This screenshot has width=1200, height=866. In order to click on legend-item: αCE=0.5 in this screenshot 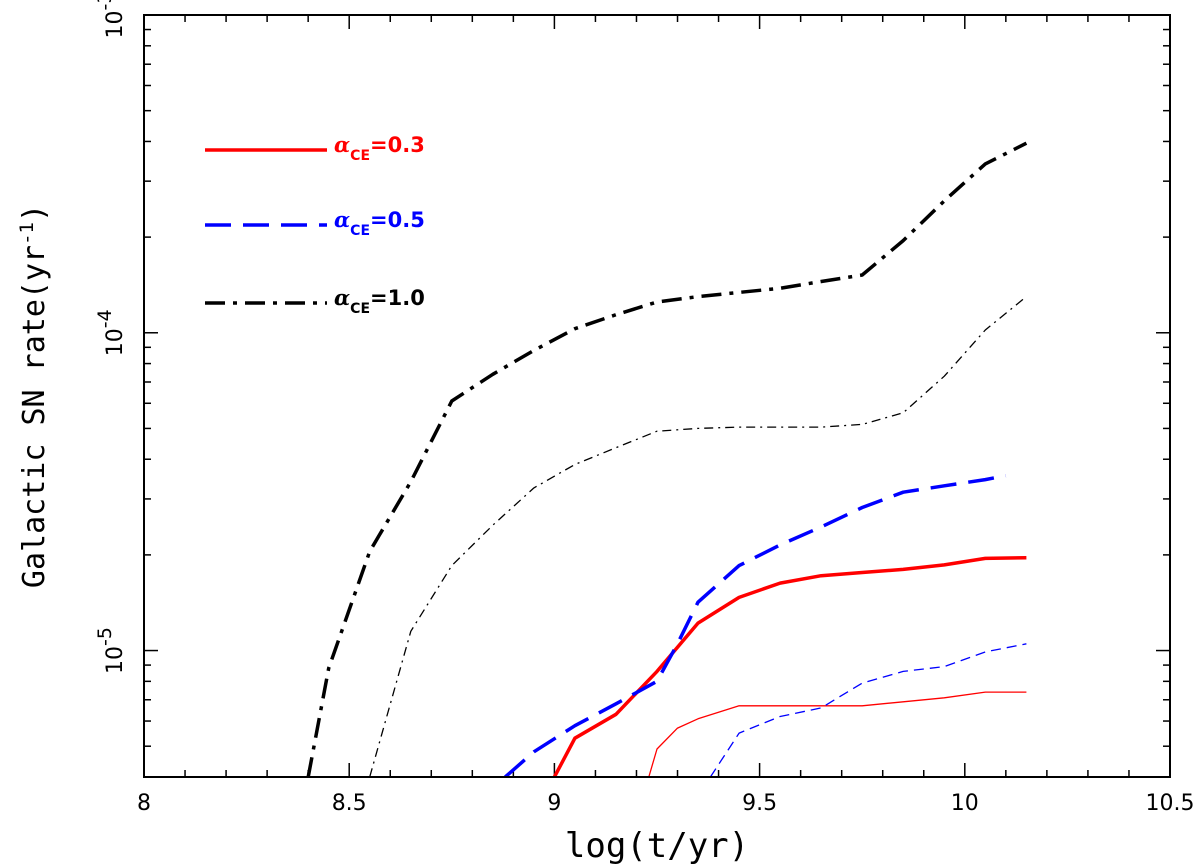, I will do `click(315, 223)`.